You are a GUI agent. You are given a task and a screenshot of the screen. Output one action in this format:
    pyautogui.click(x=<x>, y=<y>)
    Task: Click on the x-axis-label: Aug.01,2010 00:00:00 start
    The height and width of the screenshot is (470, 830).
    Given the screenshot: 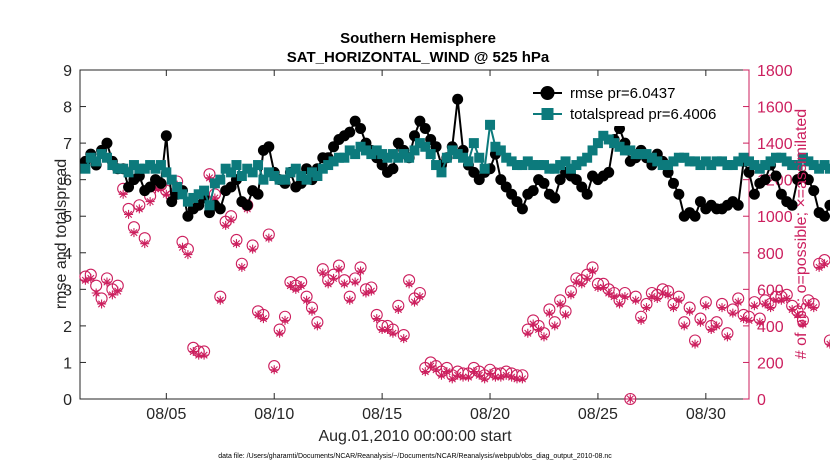 What is the action you would take?
    pyautogui.click(x=415, y=436)
    